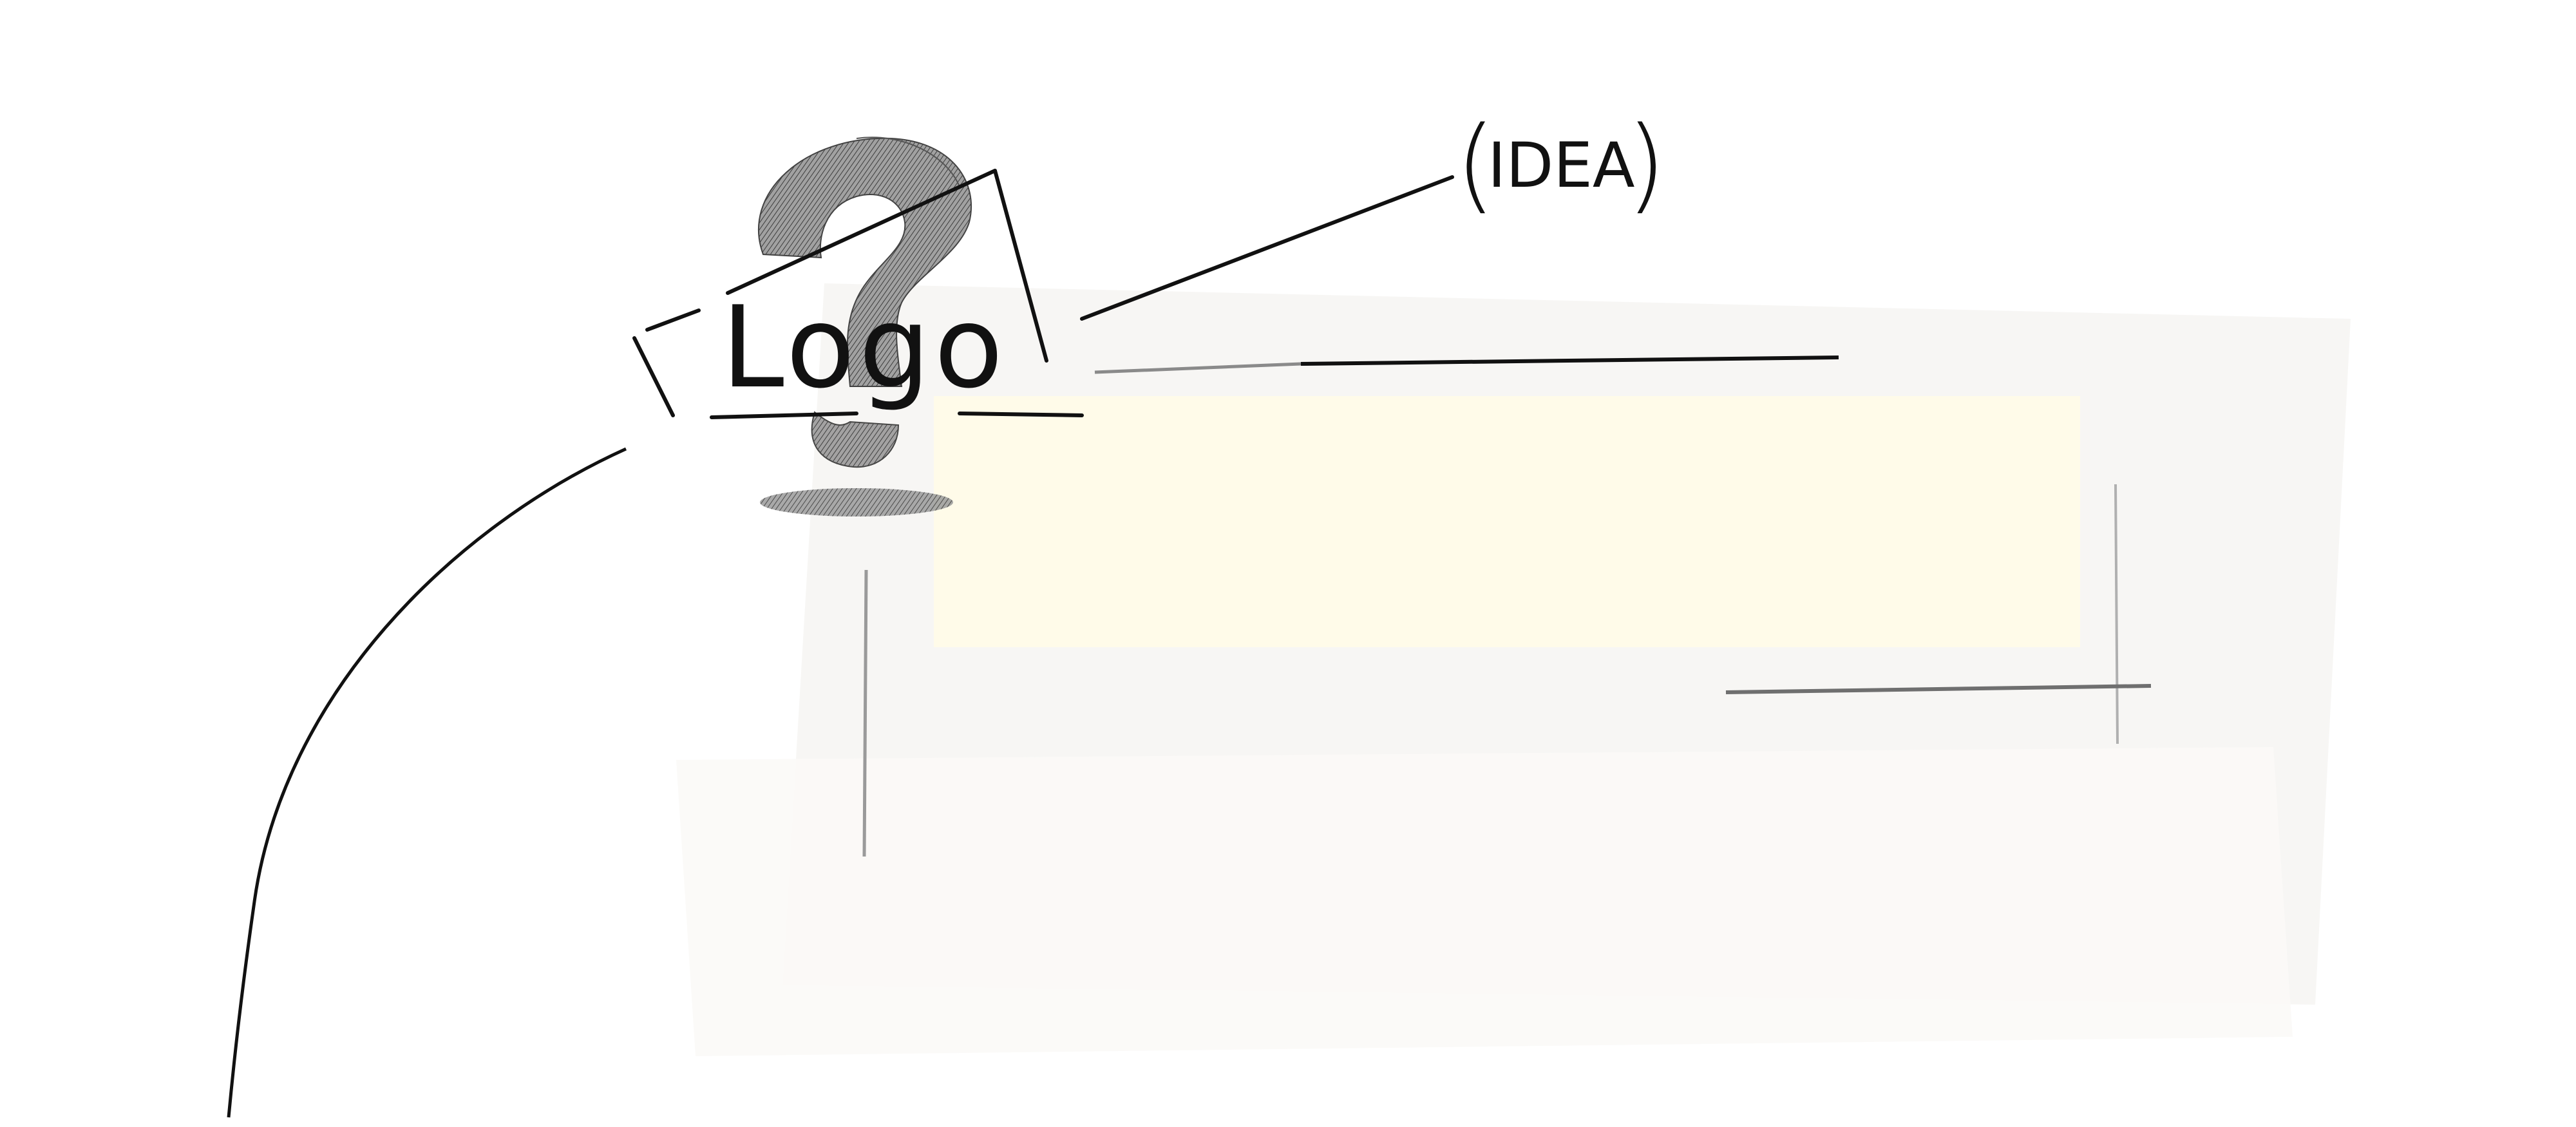  I want to click on idea-text: IDEA, so click(1562, 166).